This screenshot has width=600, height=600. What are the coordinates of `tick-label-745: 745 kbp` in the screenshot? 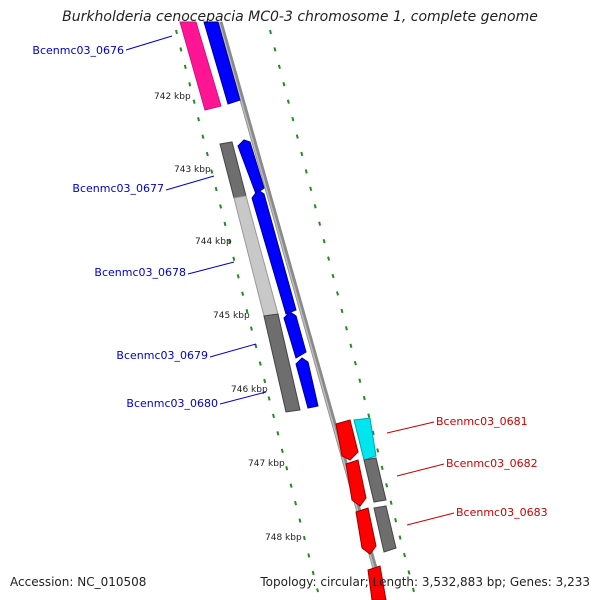 It's located at (231, 316).